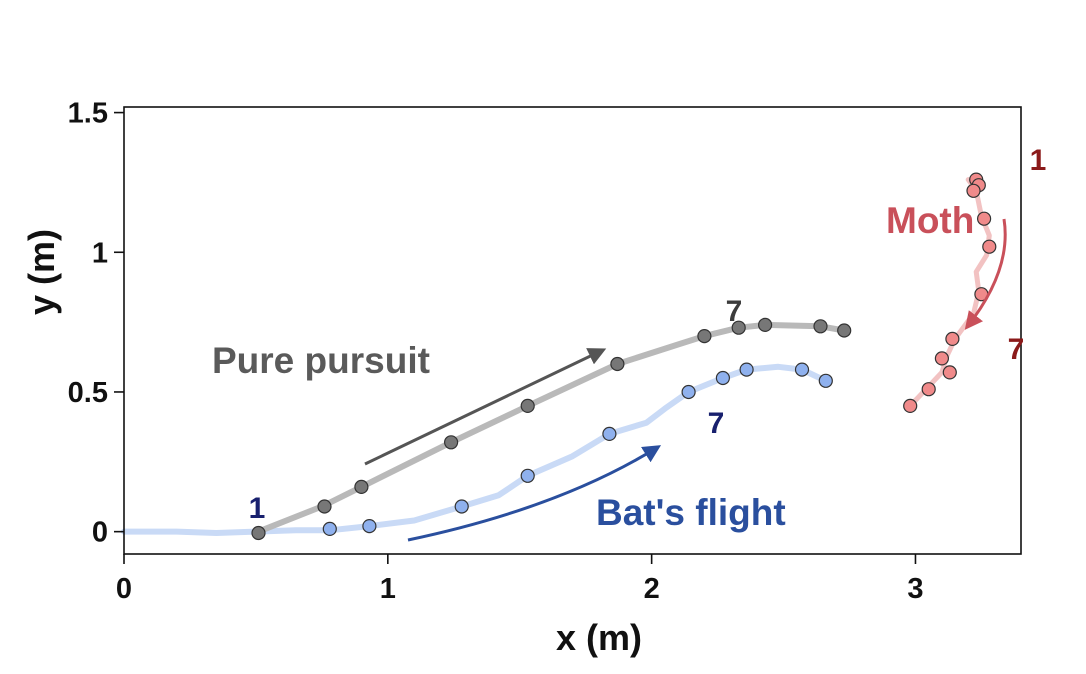  Describe the element at coordinates (388, 589) in the screenshot. I see `x-tick-label: 1` at that location.